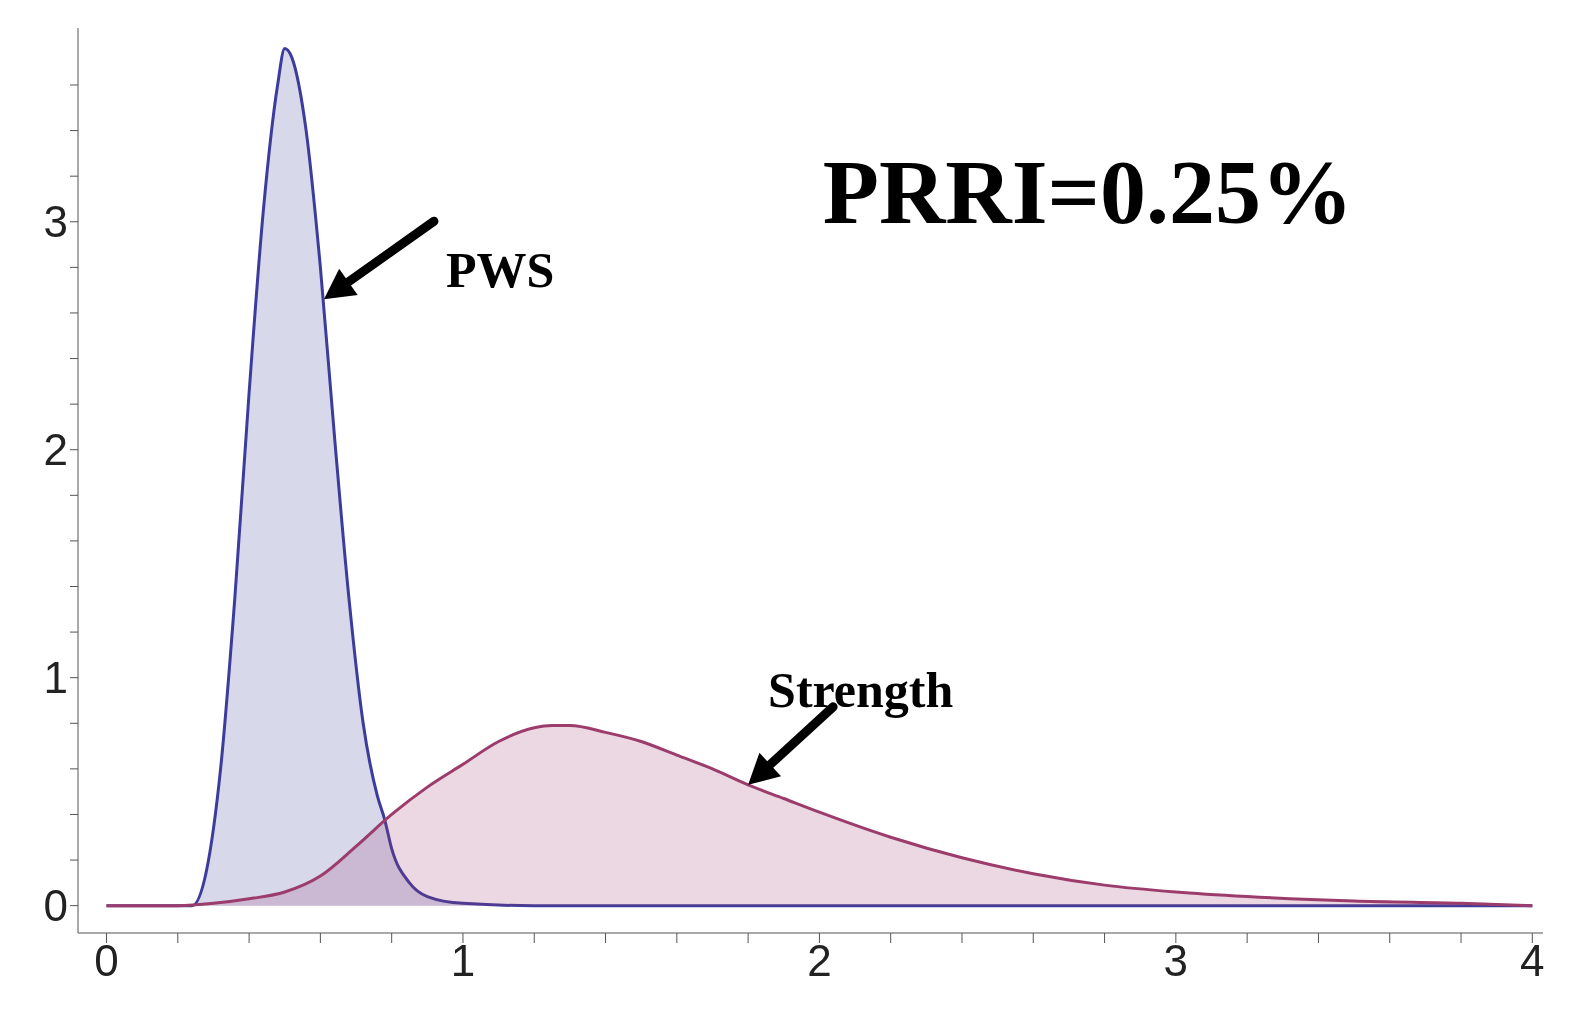 This screenshot has height=1015, width=1571. What do you see at coordinates (106, 961) in the screenshot?
I see `x-tick-label: 0` at bounding box center [106, 961].